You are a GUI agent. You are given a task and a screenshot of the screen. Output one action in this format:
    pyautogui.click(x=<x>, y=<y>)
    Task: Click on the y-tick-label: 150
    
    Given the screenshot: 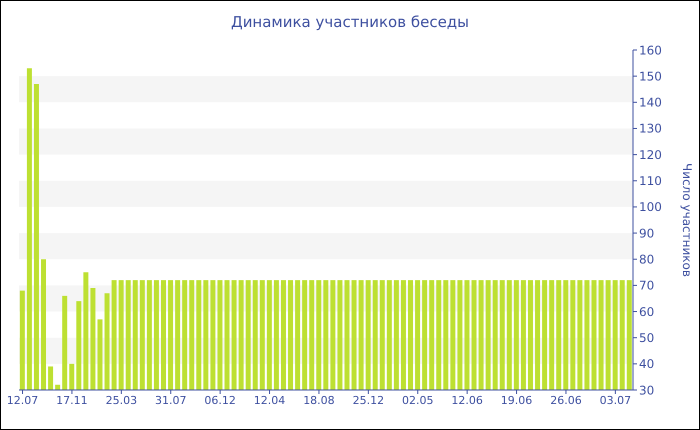 What is the action you would take?
    pyautogui.click(x=650, y=76)
    